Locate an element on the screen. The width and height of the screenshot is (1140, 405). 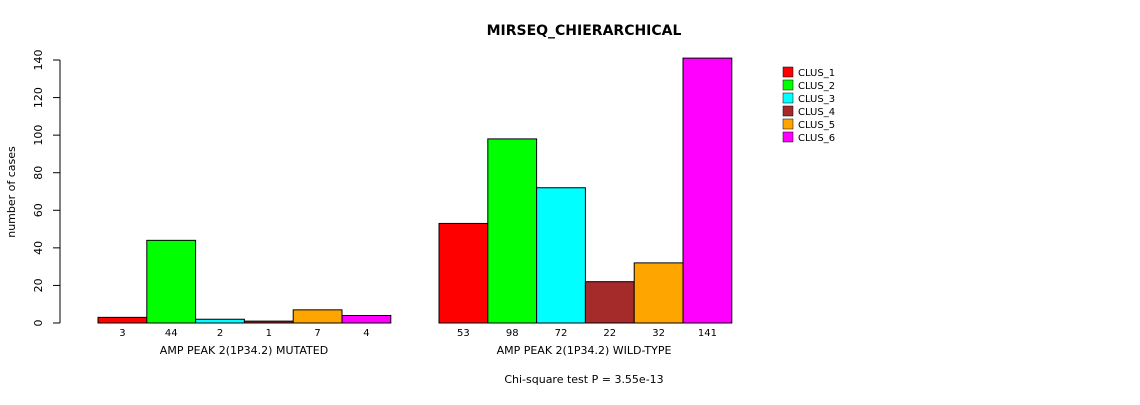
legend-label: CLUS_5 is located at coordinates (816, 125).